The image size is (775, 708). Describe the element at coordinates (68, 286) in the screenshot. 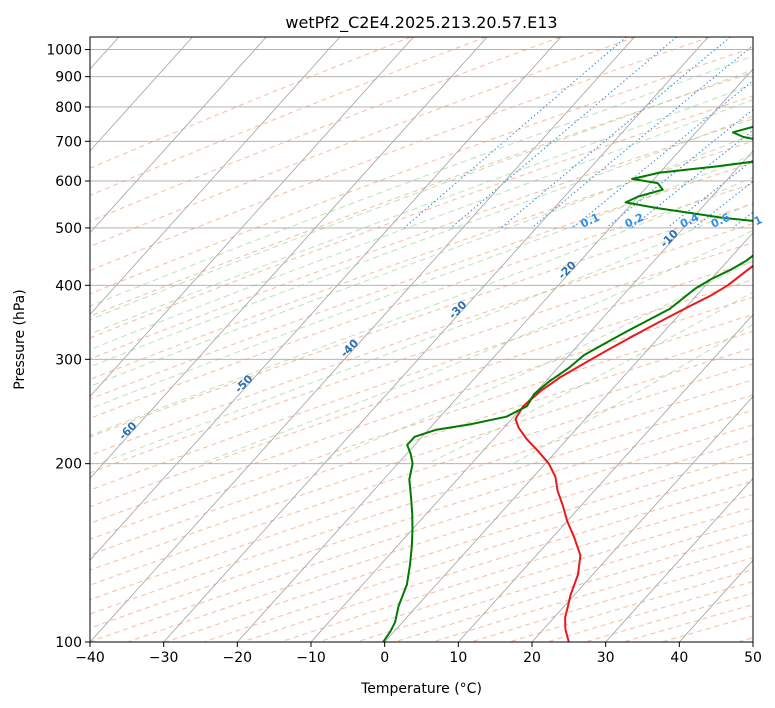

I see `y-tick-label: 400` at that location.